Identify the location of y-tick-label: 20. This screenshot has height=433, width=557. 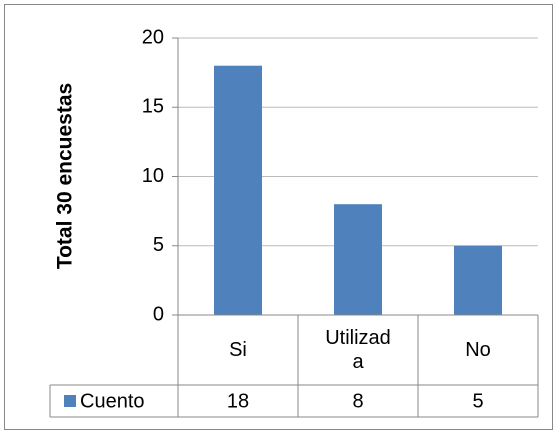
(153, 37).